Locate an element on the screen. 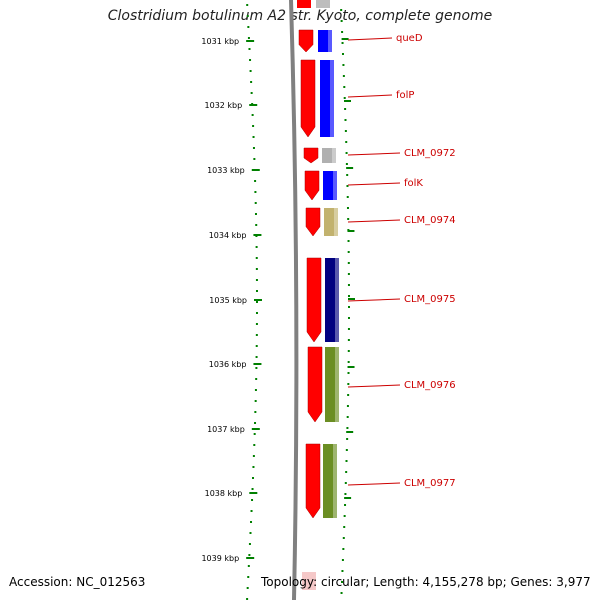  backbone-arc is located at coordinates (294, 300).